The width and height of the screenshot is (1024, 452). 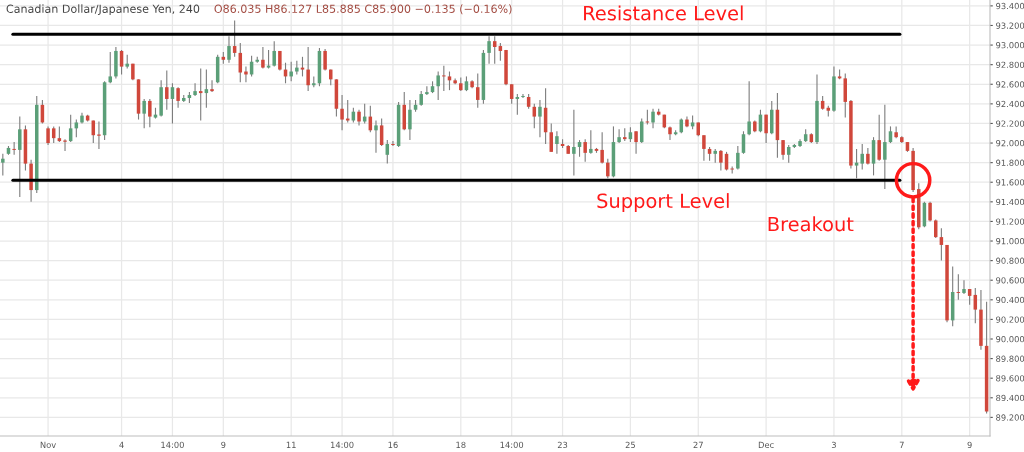 What do you see at coordinates (103, 10) in the screenshot?
I see `chart-title: Canadian Dollar/Japanese Yen, 240` at bounding box center [103, 10].